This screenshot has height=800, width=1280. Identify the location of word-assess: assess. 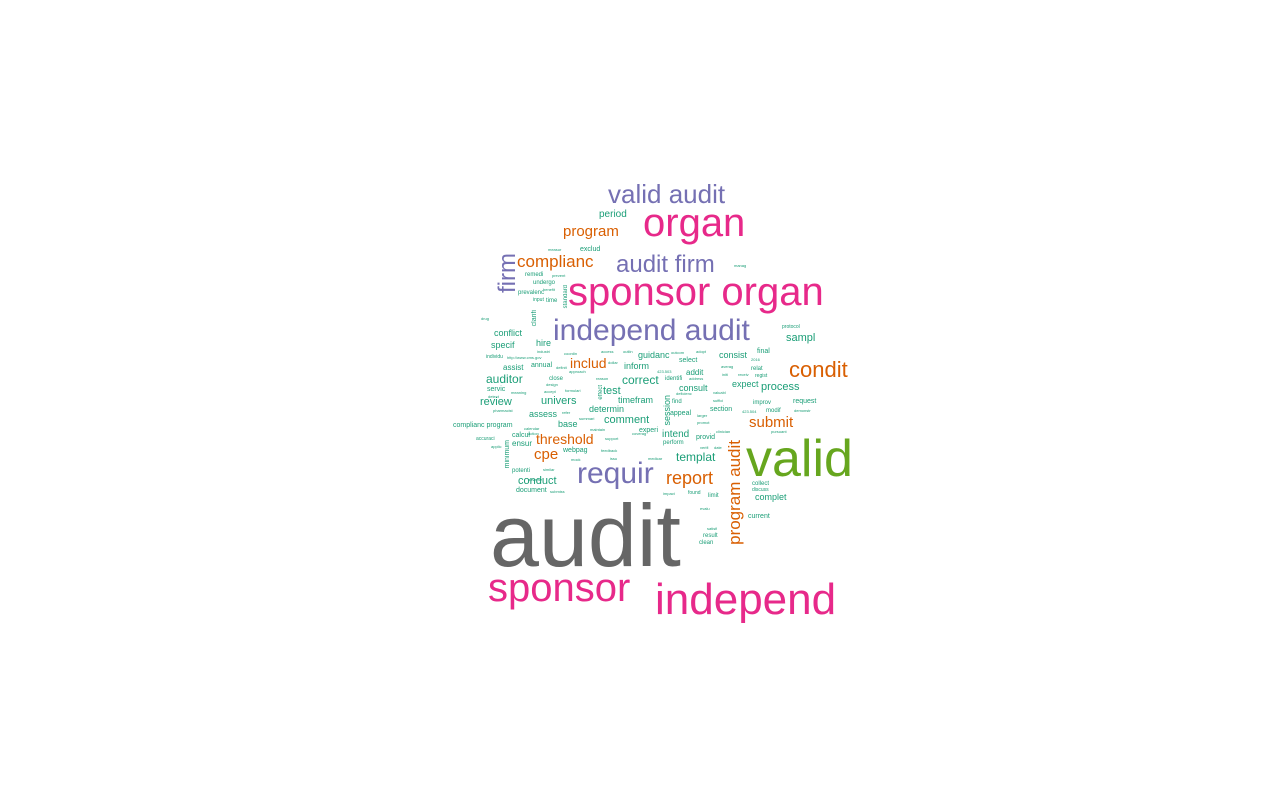
(543, 414).